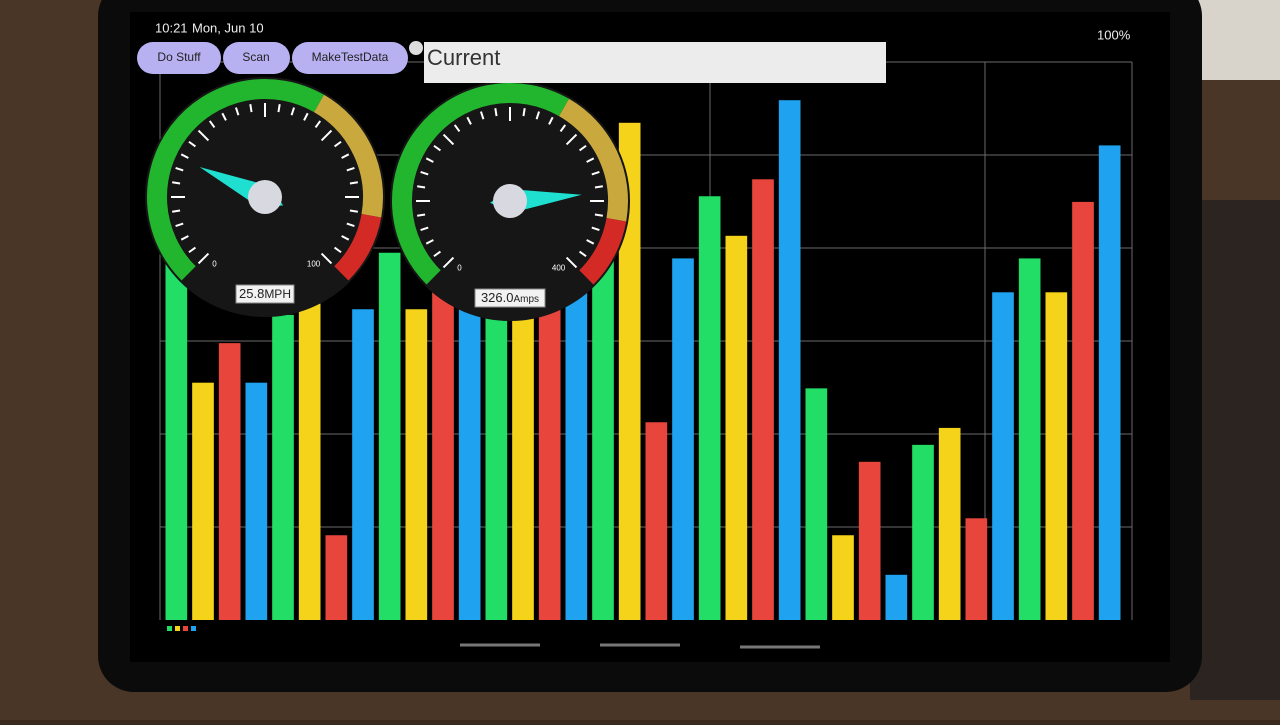  I want to click on nav-bar, so click(640, 646).